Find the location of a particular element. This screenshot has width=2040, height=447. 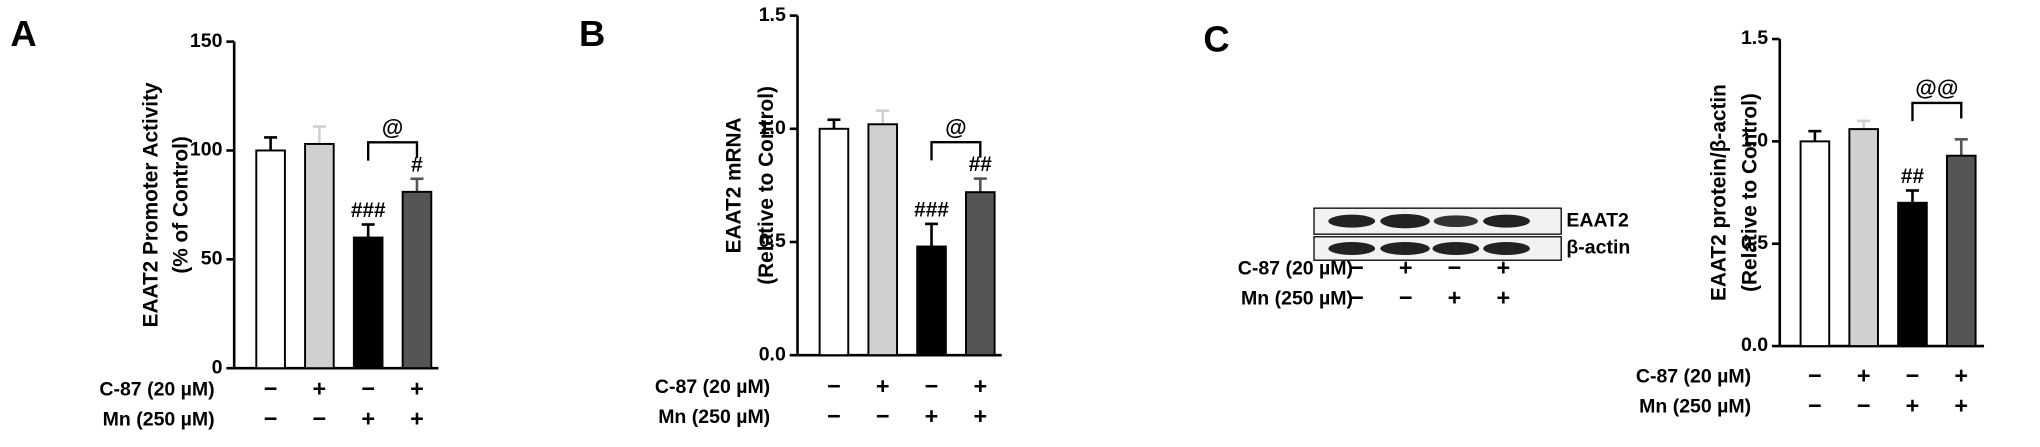

panel-label: C is located at coordinates (1216, 38).